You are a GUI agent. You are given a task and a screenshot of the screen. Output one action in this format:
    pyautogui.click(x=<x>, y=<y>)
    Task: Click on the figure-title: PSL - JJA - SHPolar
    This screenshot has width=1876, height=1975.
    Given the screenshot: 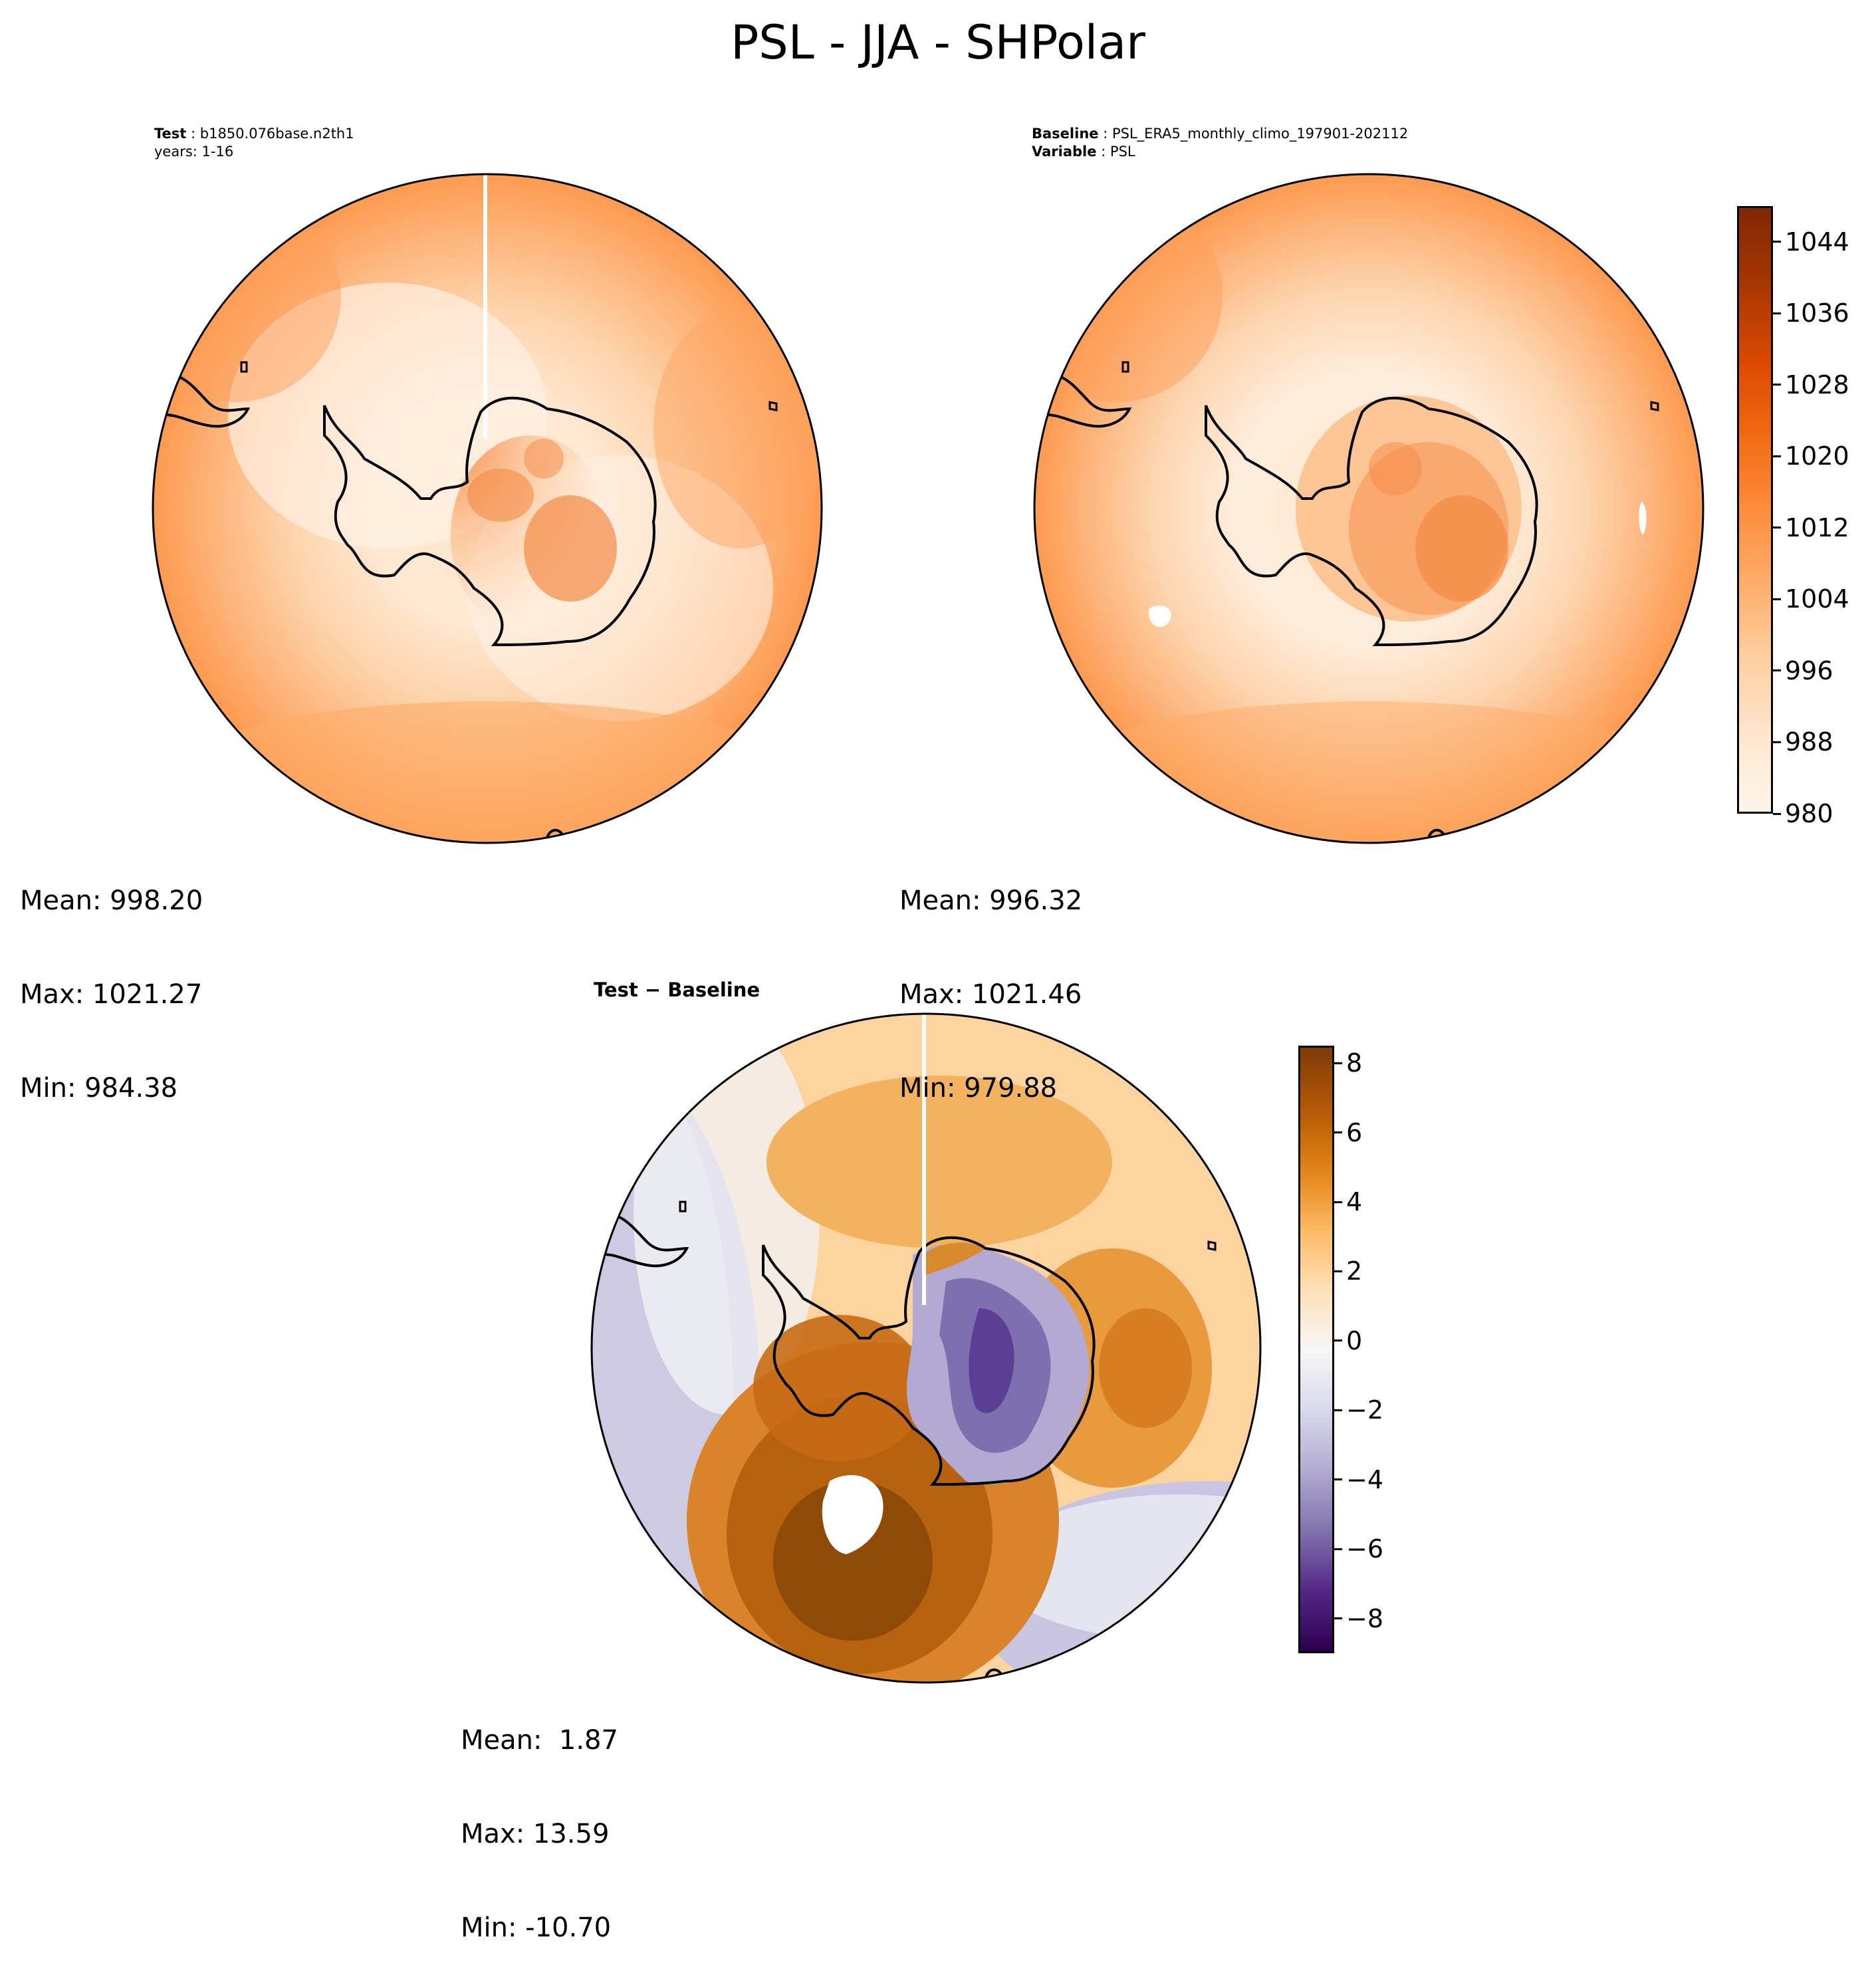 What is the action you would take?
    pyautogui.click(x=938, y=42)
    